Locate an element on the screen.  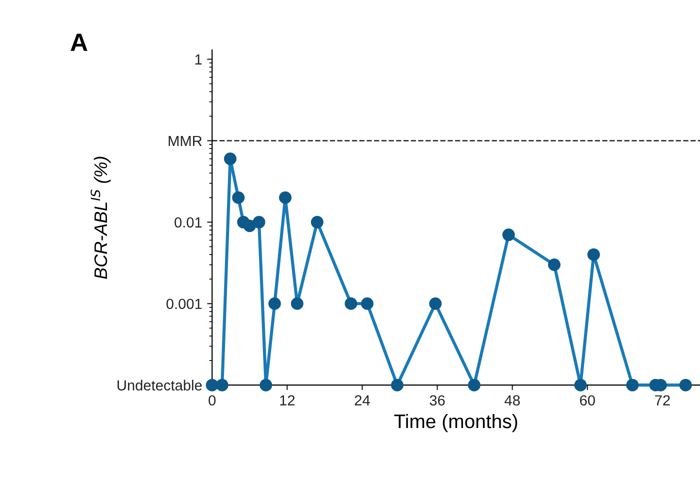
y-axis-title: BCR-ABL$^{IS}$ (%) is located at coordinates (100, 217).